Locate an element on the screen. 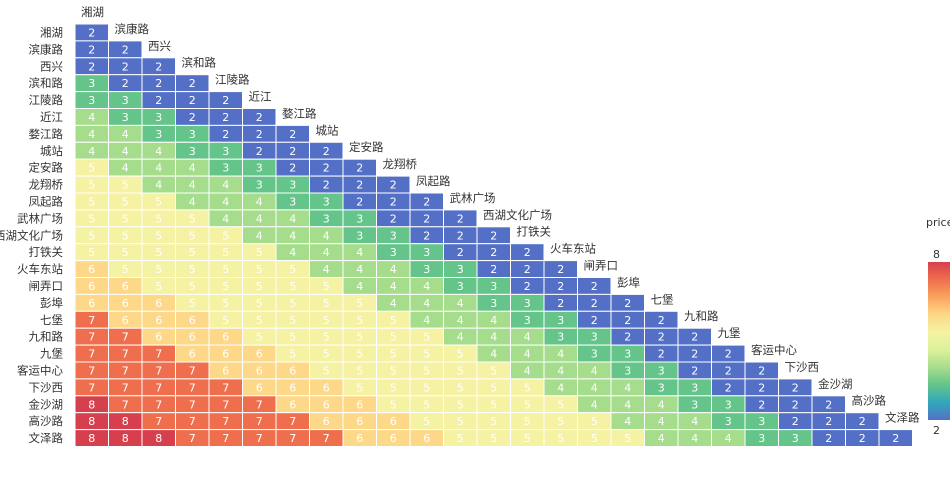 The width and height of the screenshot is (950, 500). legend-min-label: 2 is located at coordinates (936, 430).